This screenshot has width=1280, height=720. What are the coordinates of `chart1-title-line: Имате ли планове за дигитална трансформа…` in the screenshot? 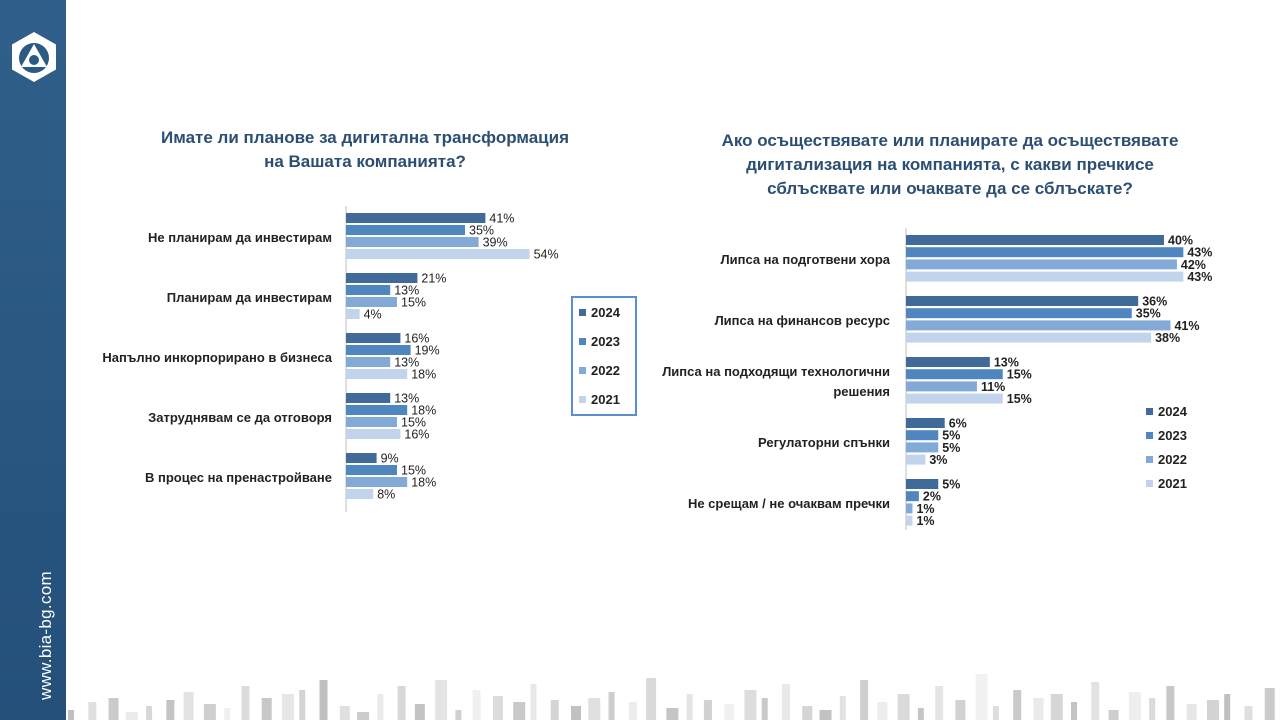 It's located at (365, 137).